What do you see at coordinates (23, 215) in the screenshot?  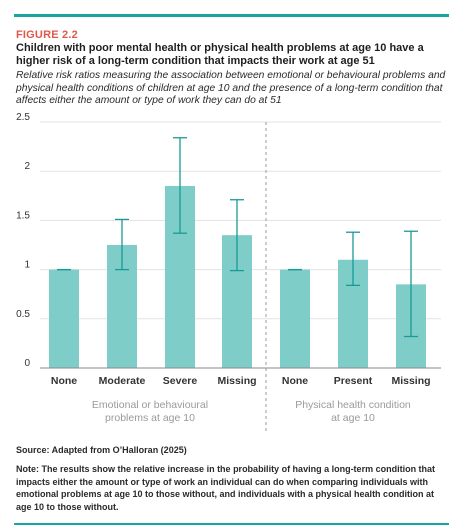 I see `y-tick-label: 1.5` at bounding box center [23, 215].